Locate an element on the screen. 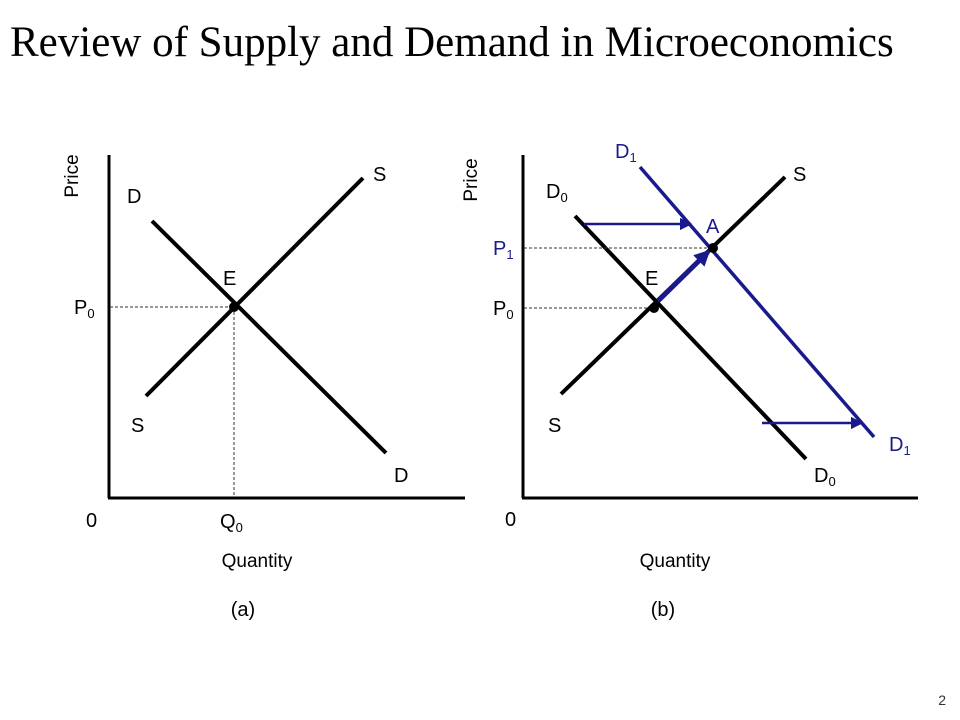 This screenshot has width=960, height=720. panel-b-demand0-label-top: D0 is located at coordinates (557, 193).